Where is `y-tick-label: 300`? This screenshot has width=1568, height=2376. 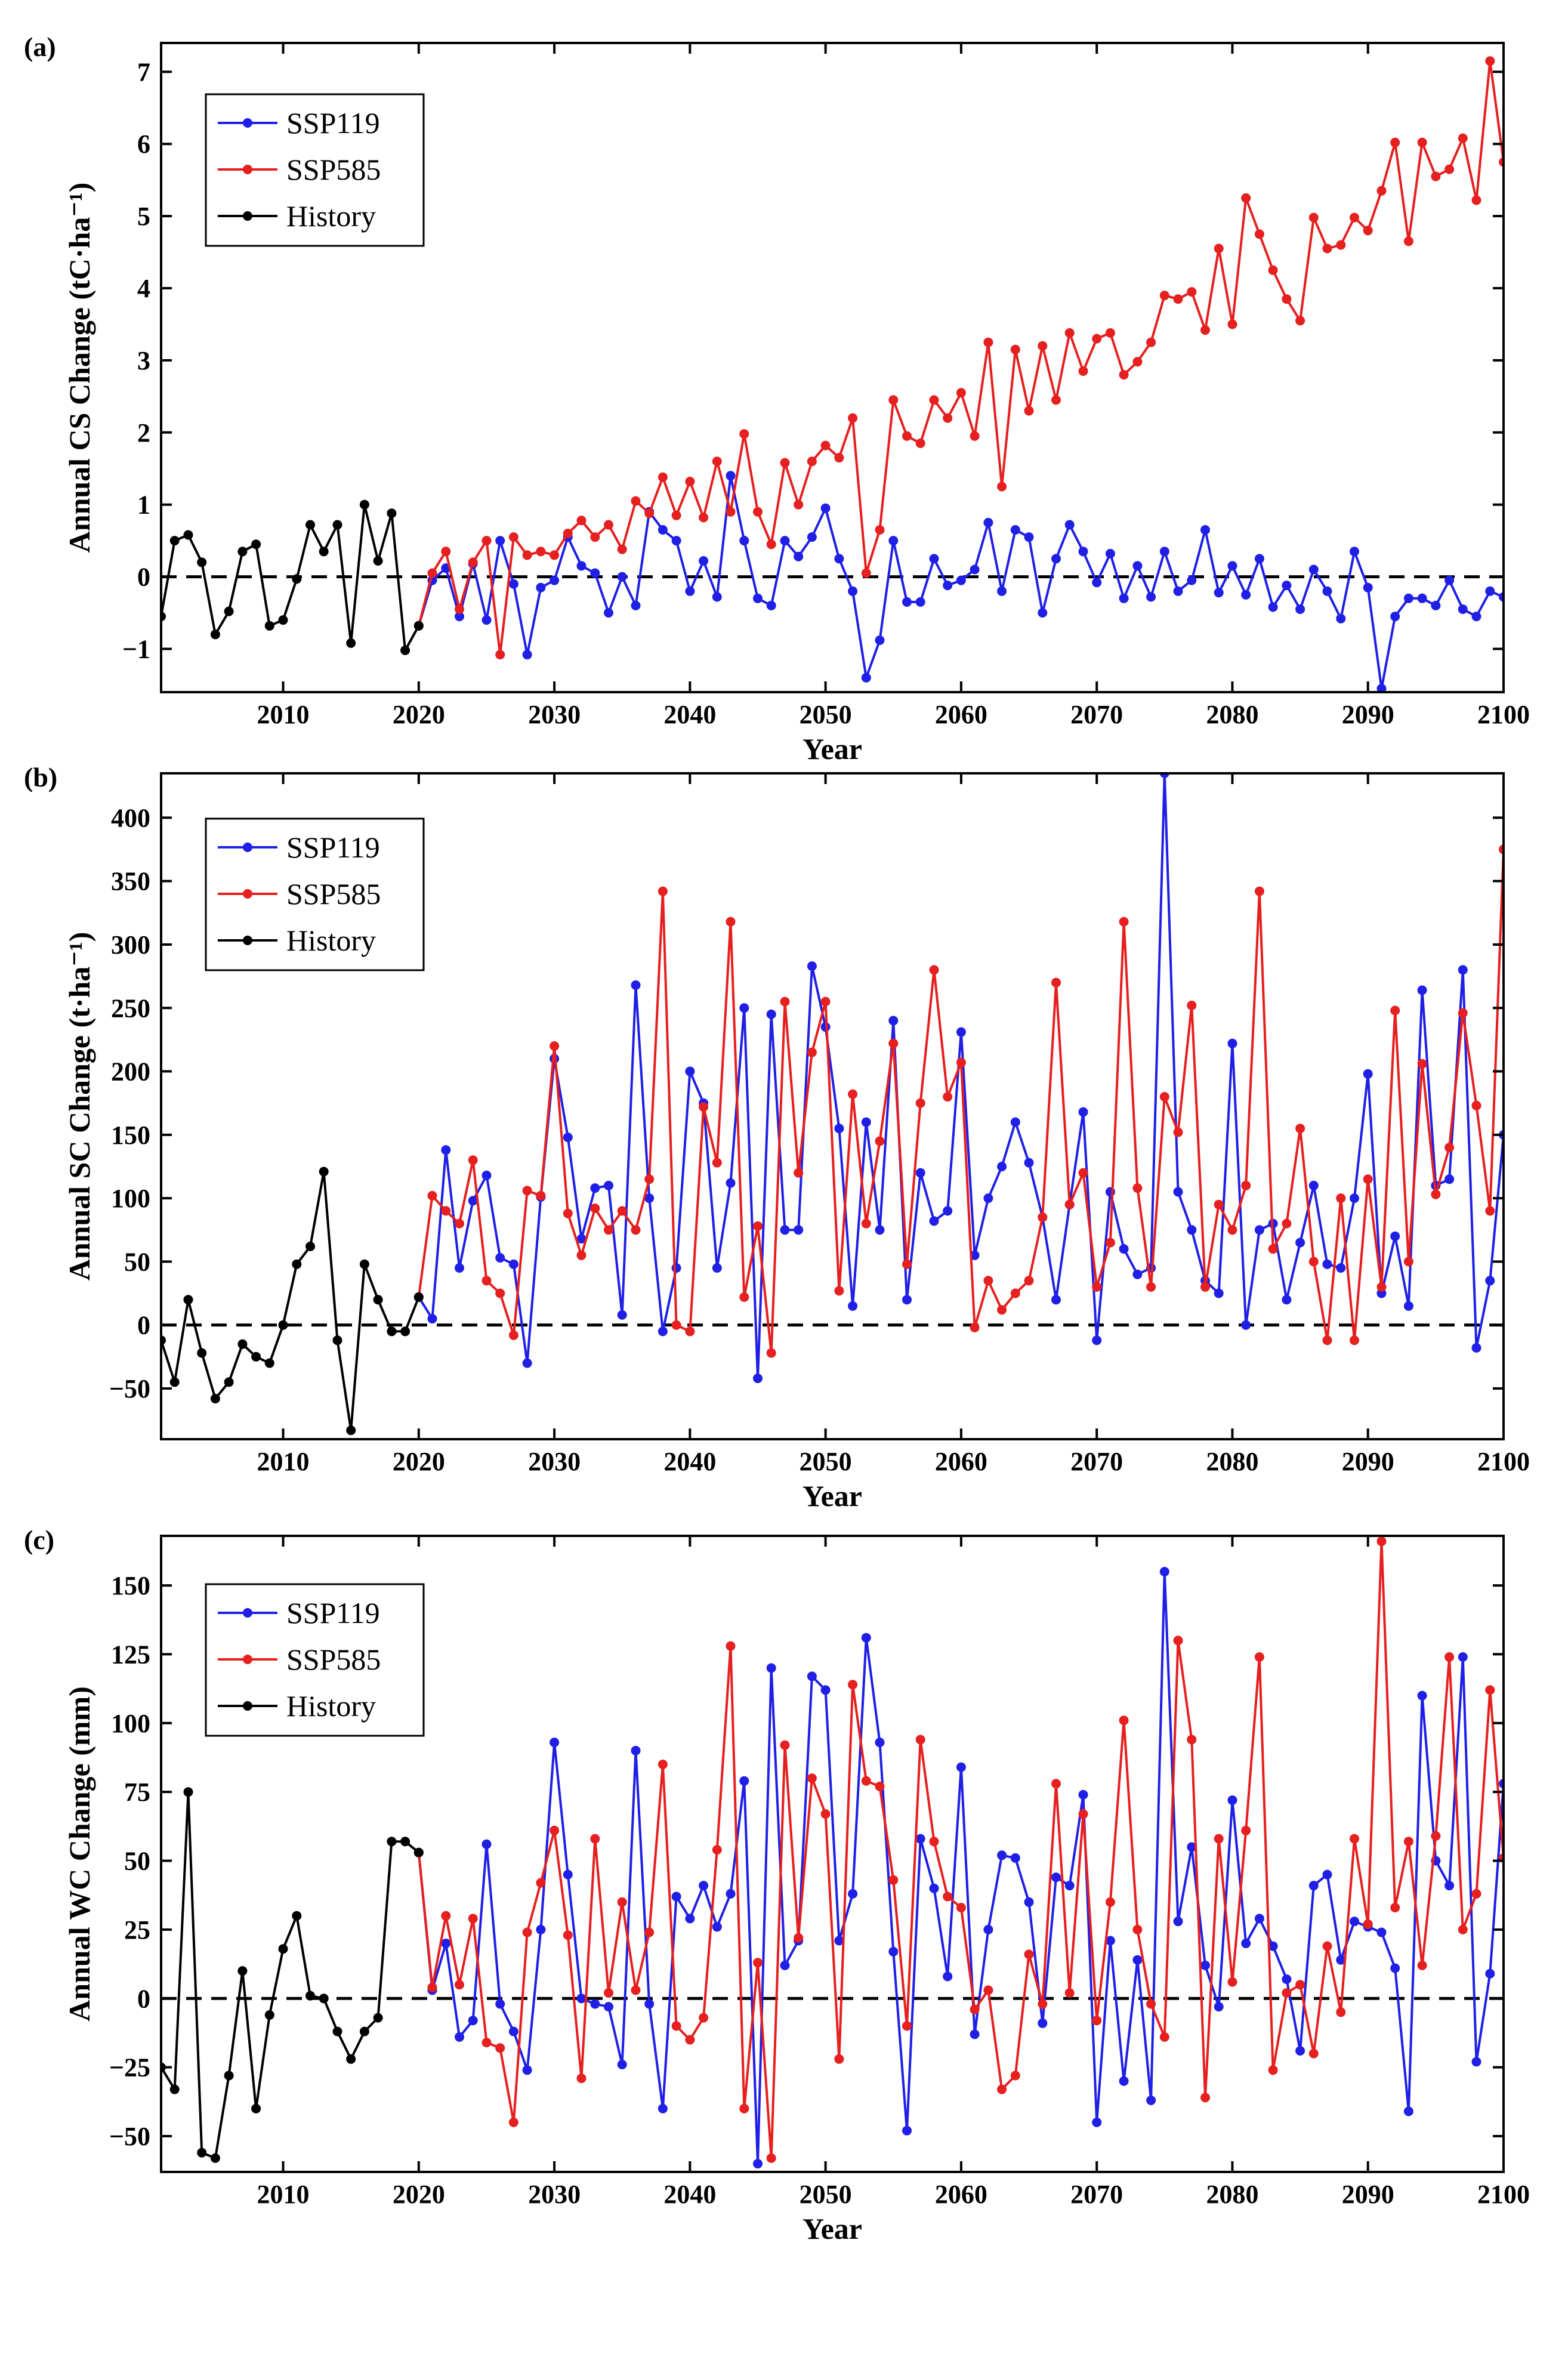
y-tick-label: 300 is located at coordinates (130, 944).